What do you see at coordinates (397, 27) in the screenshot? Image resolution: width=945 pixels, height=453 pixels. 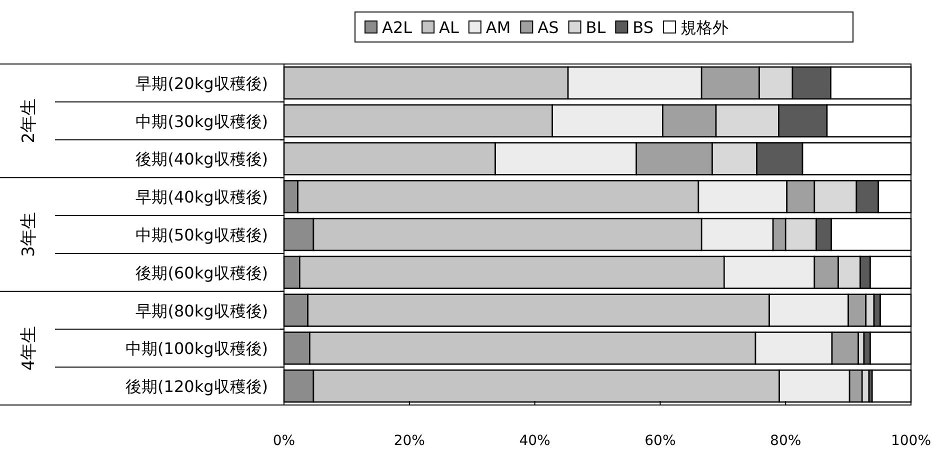 I see `legend-label: A2L` at bounding box center [397, 27].